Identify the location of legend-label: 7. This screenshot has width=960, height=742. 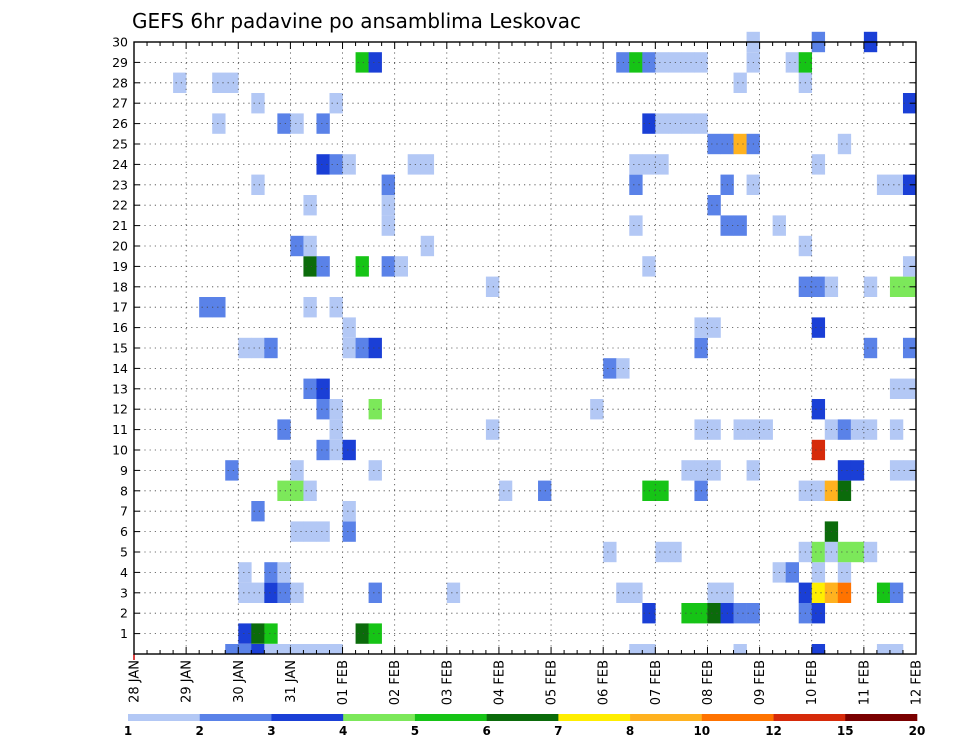
(558, 731).